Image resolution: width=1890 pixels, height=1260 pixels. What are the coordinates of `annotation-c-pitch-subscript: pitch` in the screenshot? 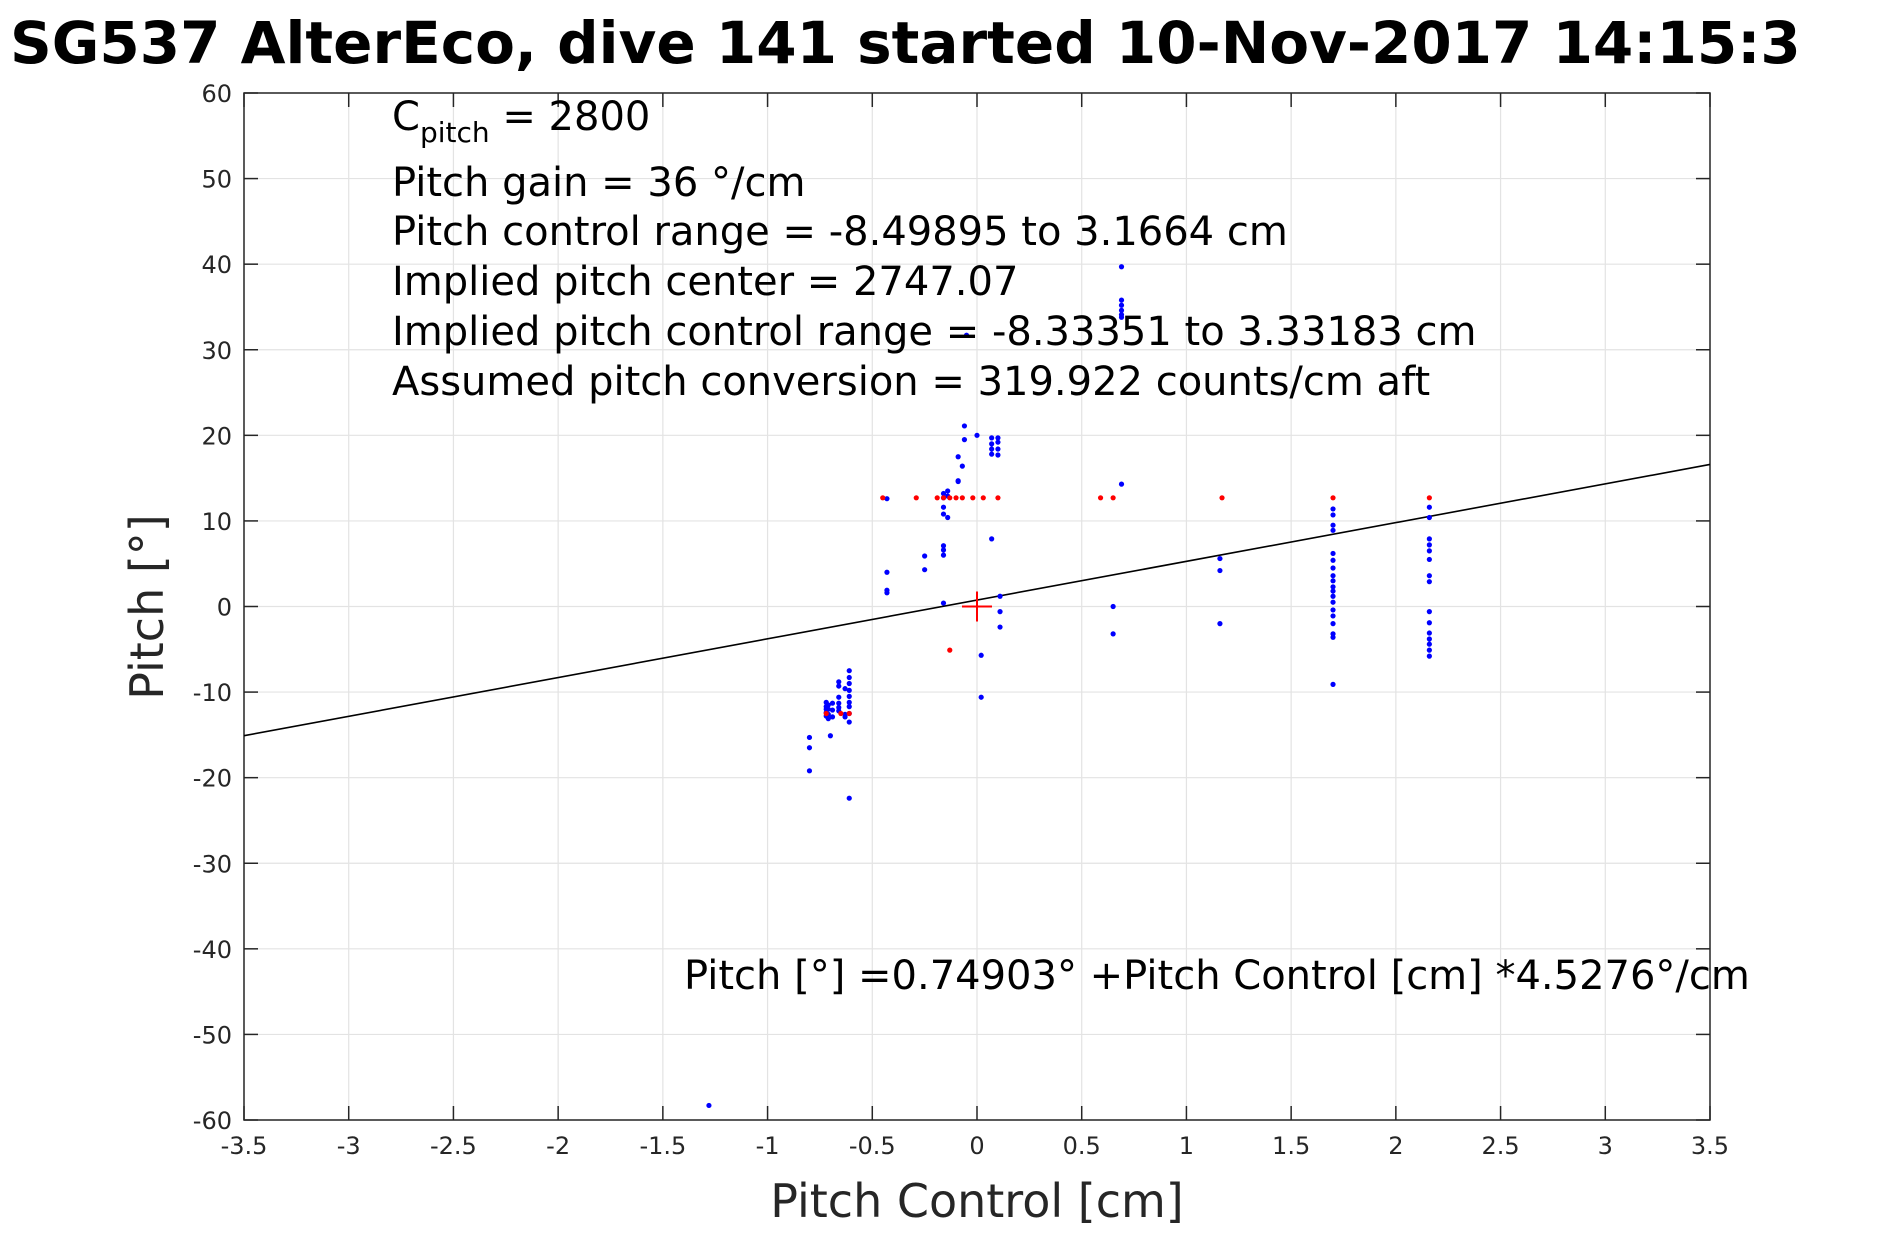 It's located at (455, 132).